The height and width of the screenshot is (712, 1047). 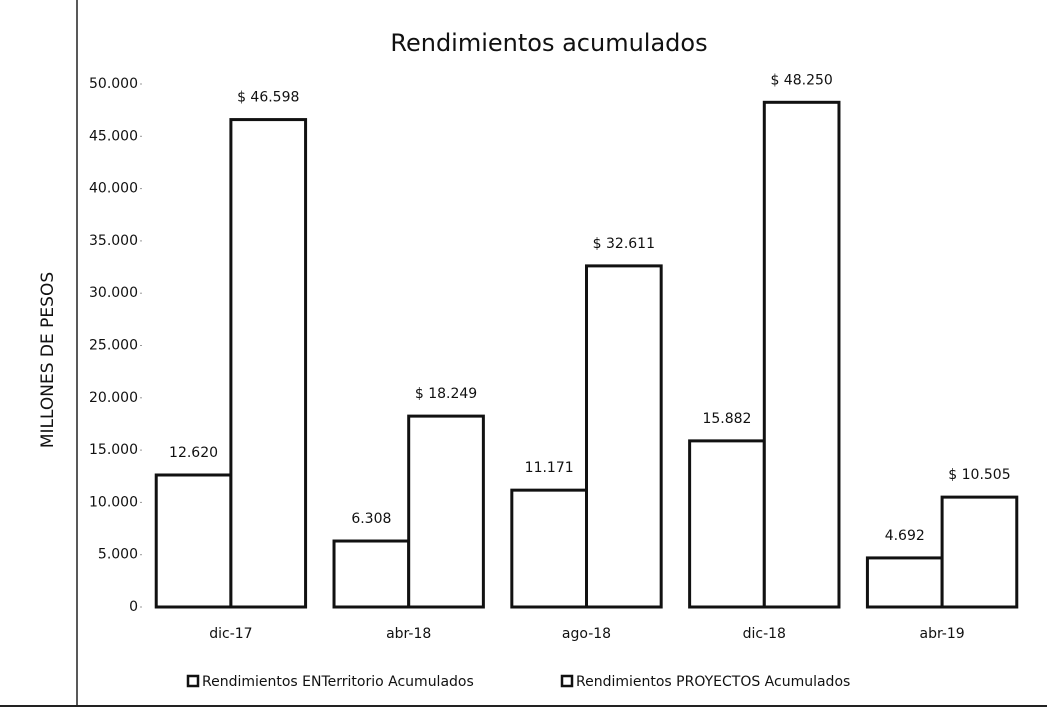 What do you see at coordinates (586, 634) in the screenshot?
I see `x-tick-label: ago-18` at bounding box center [586, 634].